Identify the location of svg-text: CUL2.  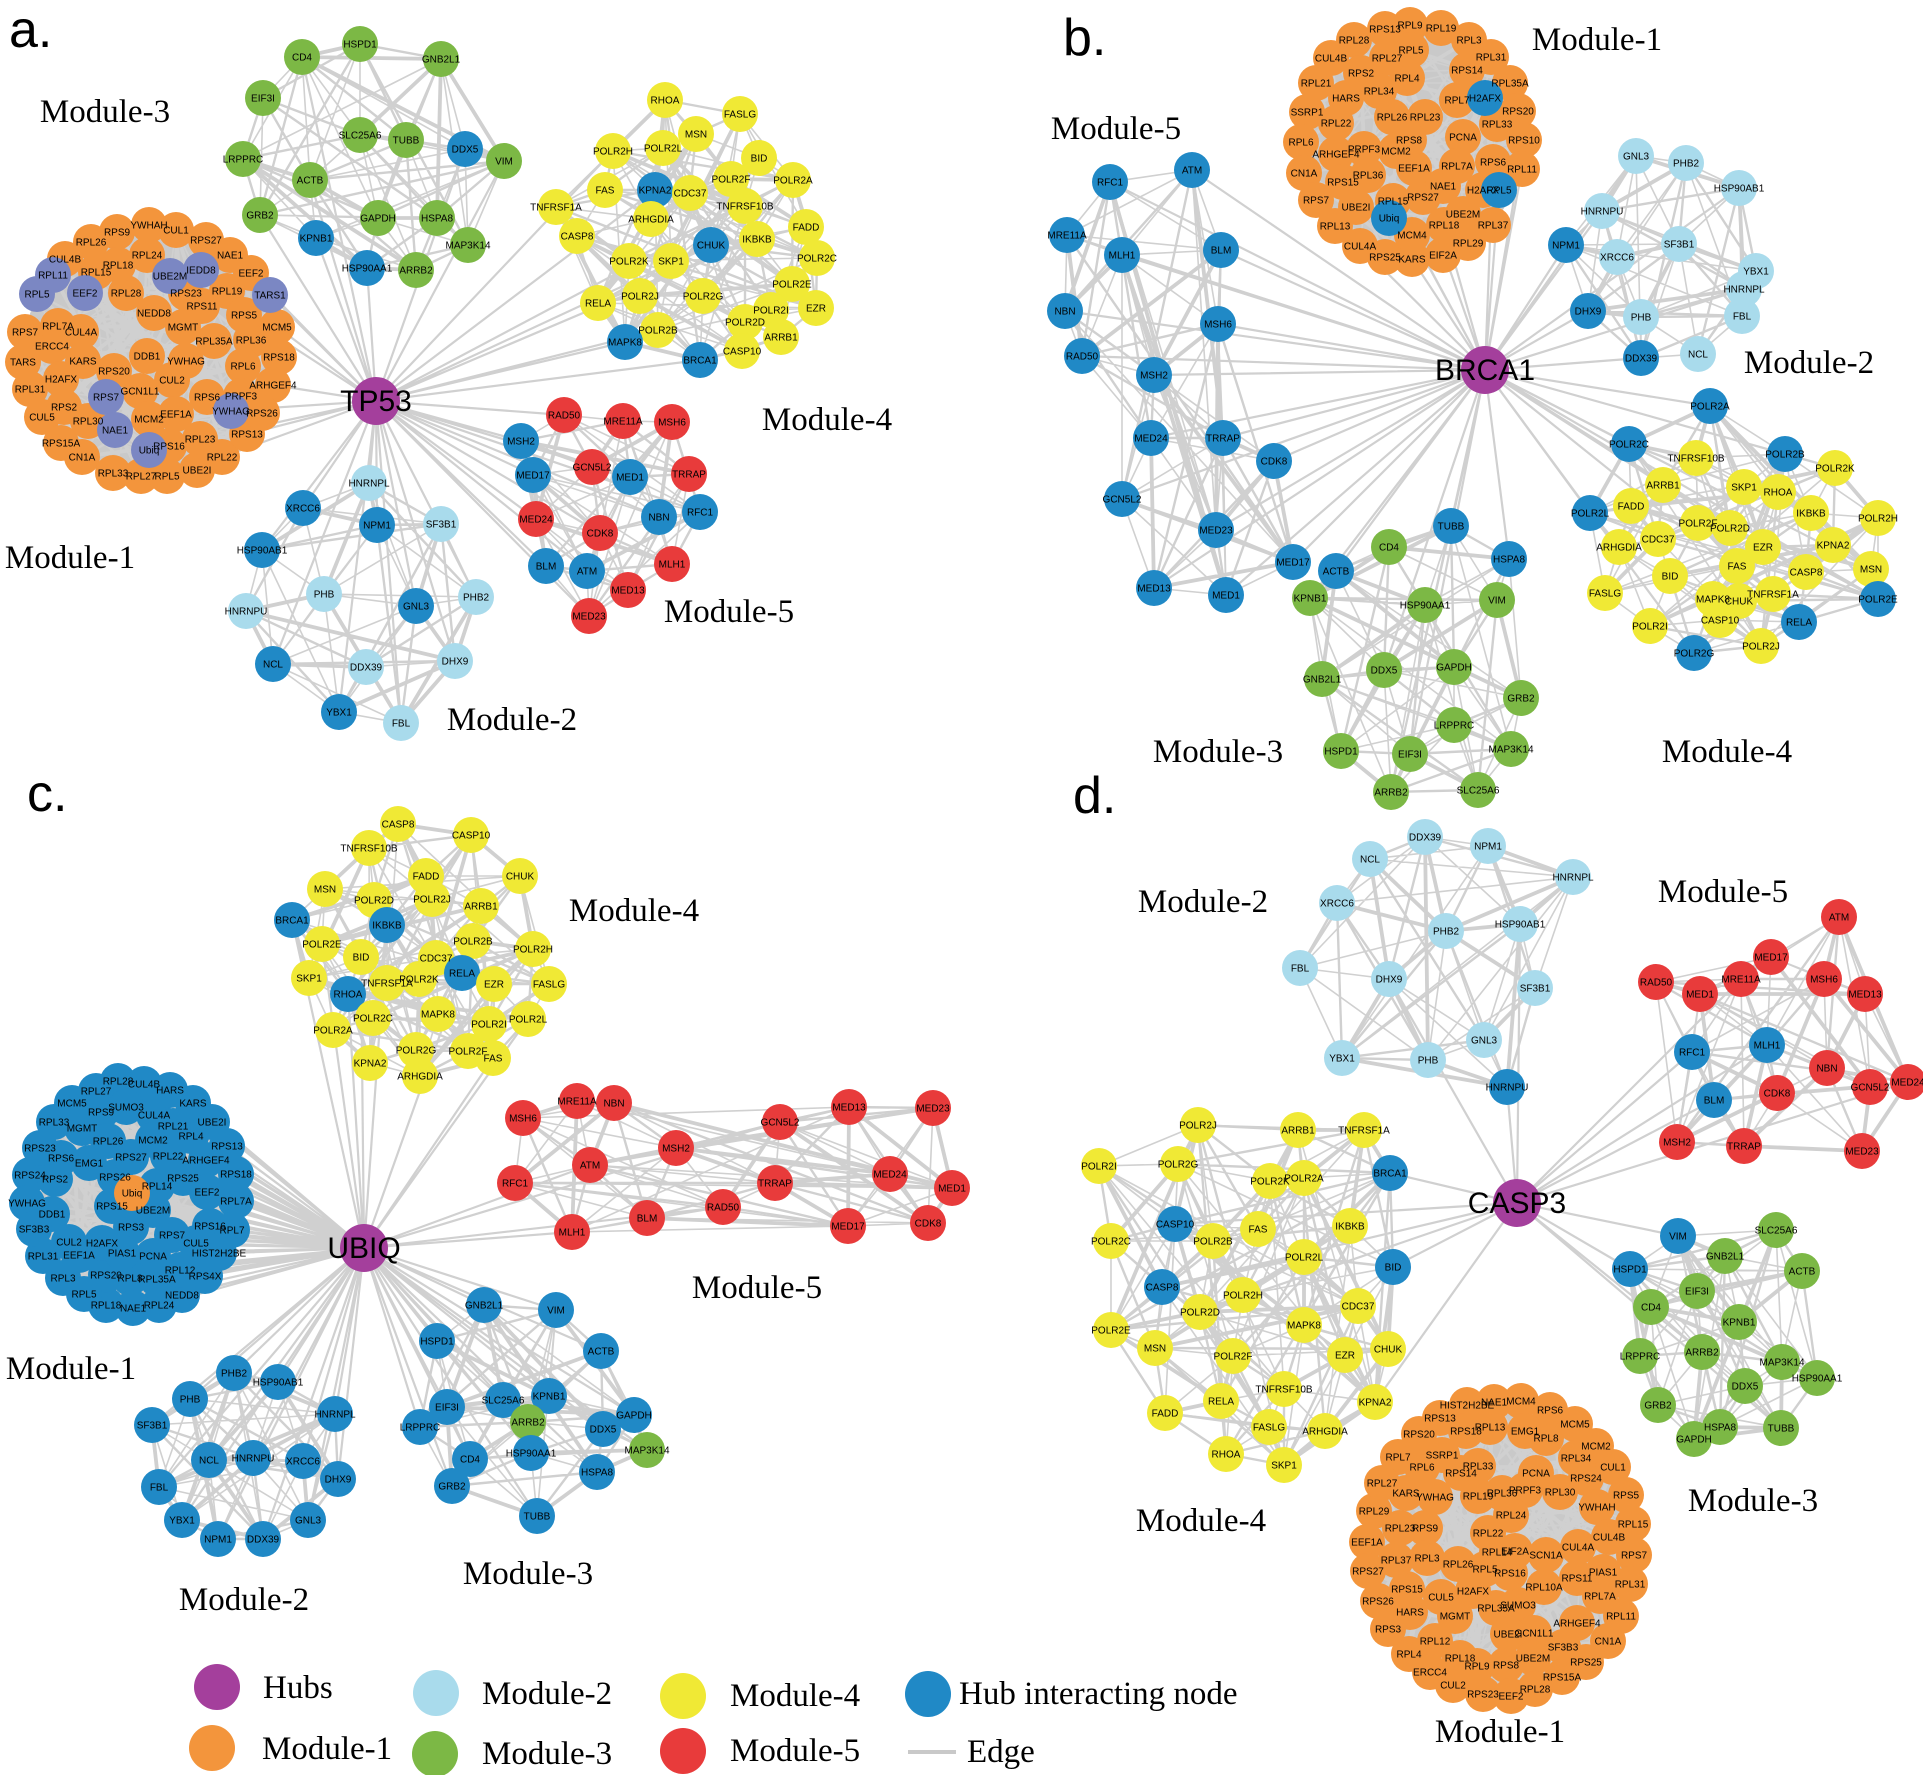
(172, 381).